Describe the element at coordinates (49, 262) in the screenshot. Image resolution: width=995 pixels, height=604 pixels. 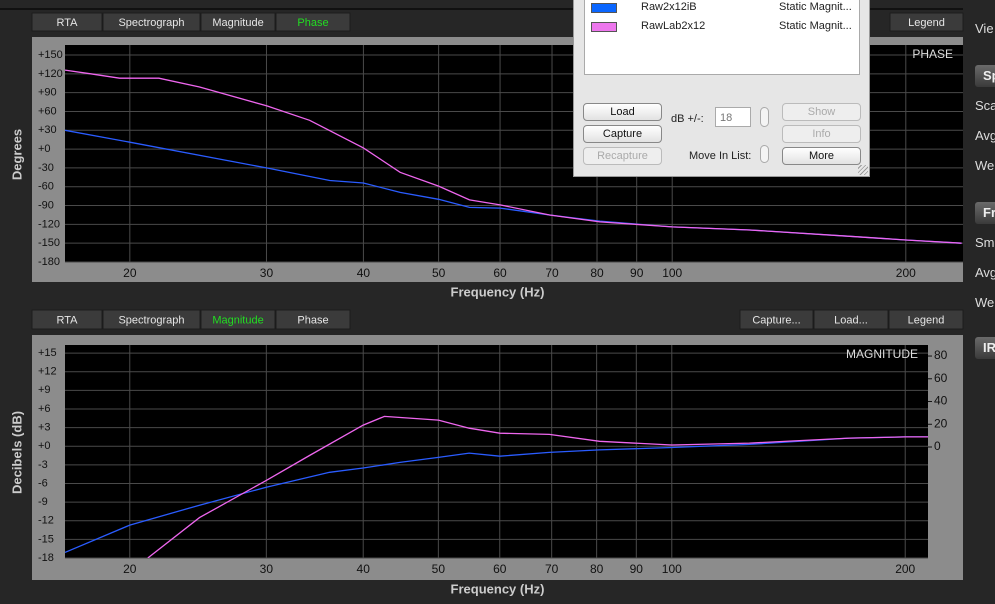
I see `y-tick-label: -180` at that location.